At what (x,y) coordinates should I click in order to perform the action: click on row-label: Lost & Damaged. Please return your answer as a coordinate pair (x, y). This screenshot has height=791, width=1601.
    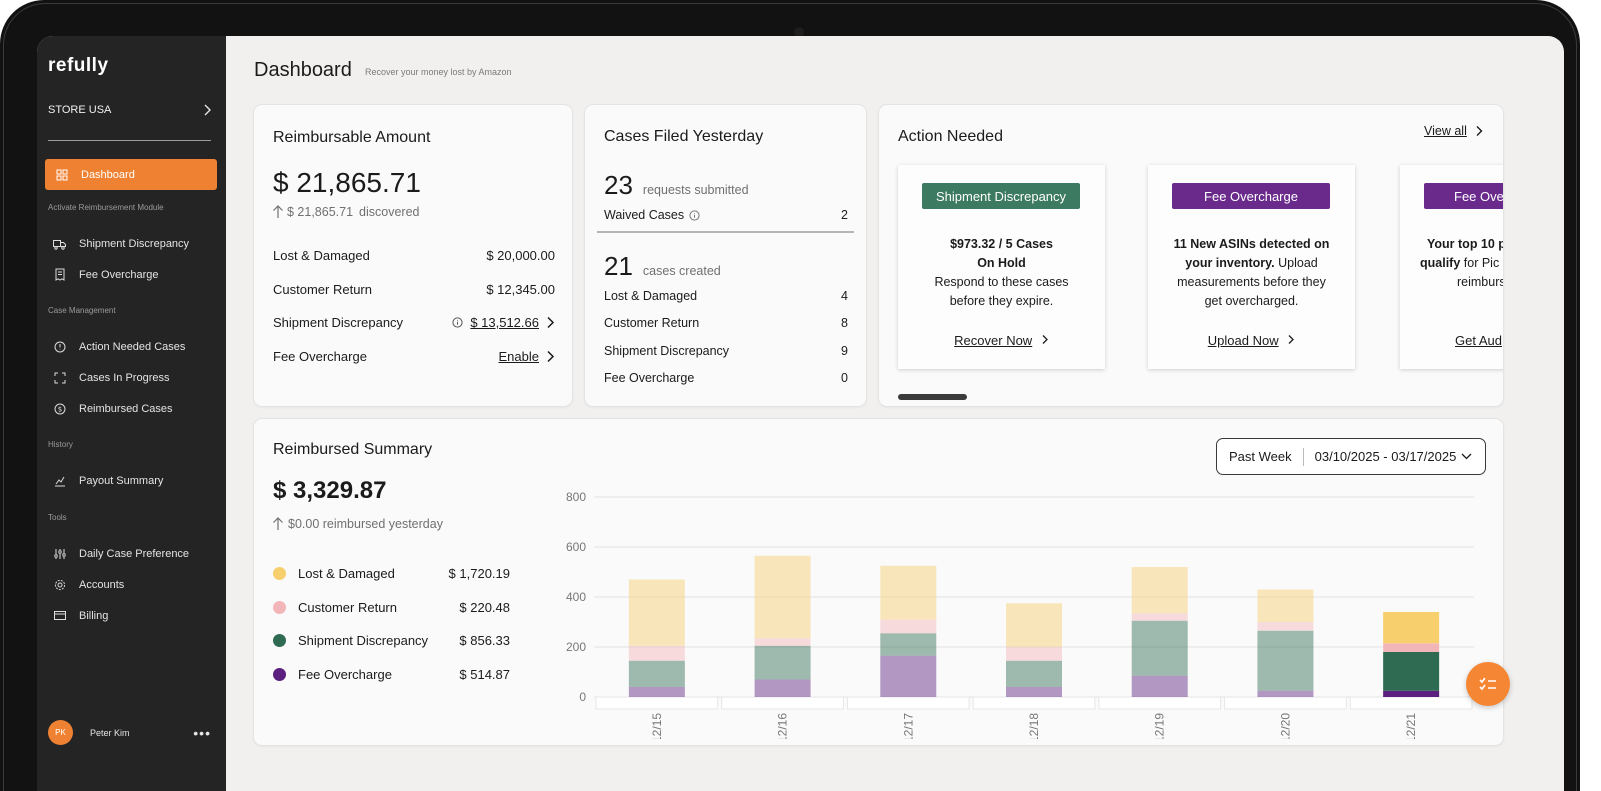
    Looking at the image, I should click on (321, 255).